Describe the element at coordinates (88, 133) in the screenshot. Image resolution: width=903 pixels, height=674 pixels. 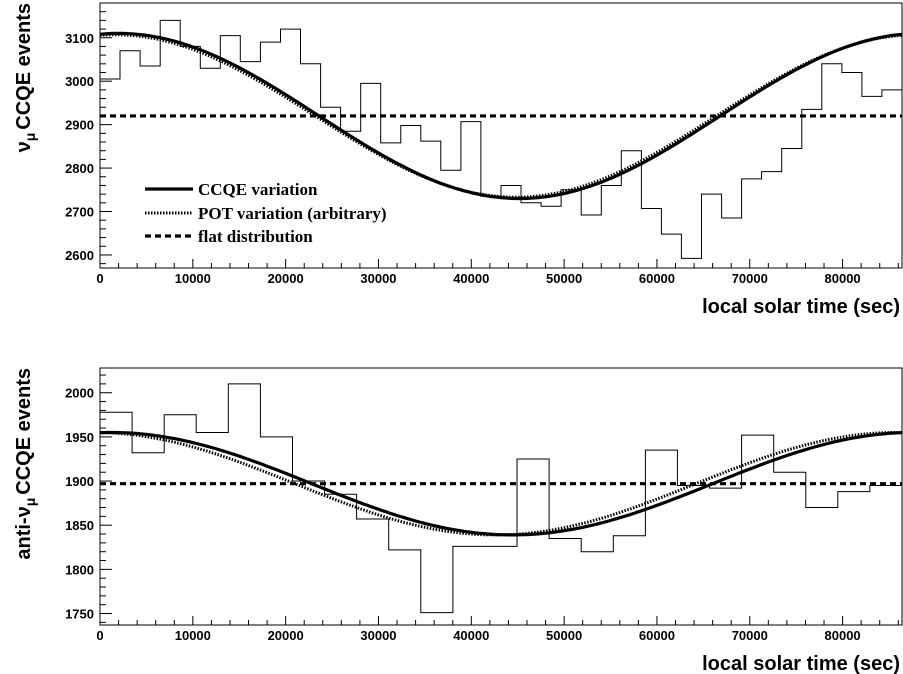
I see `numu-y-ticks: 2600 2700 2800 2900 3000 3100` at that location.